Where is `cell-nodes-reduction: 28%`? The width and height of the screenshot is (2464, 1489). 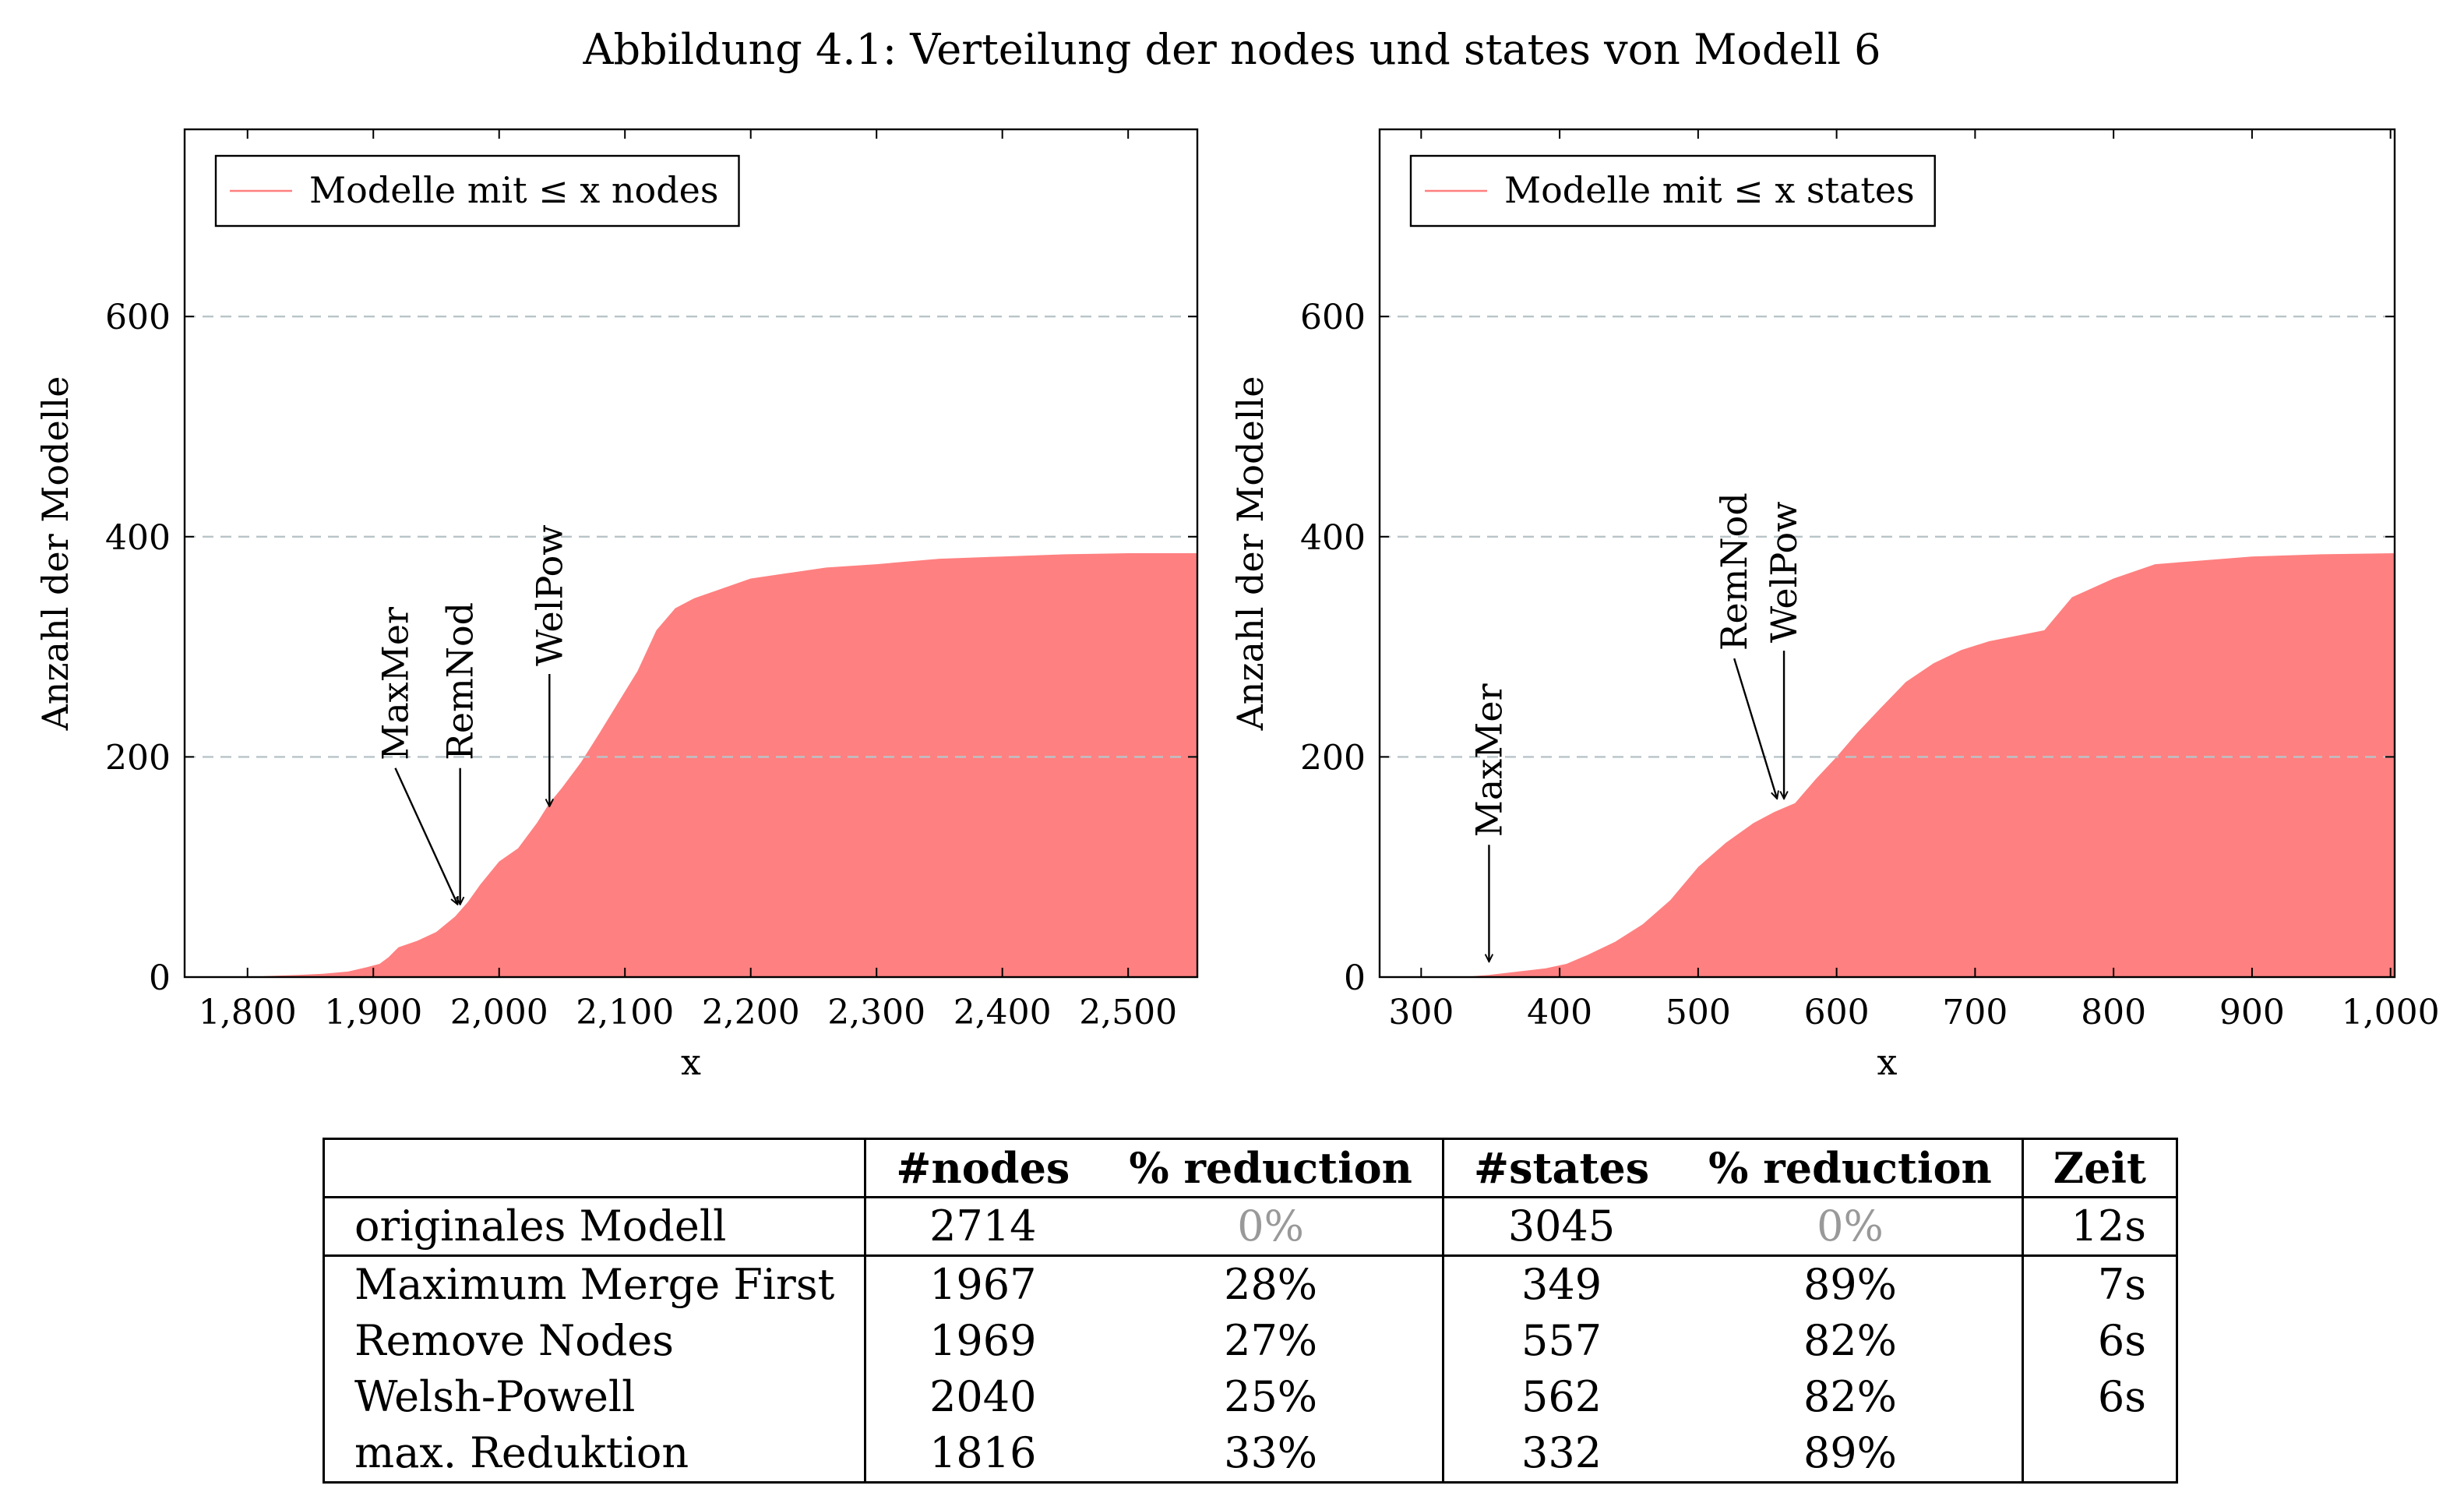 cell-nodes-reduction: 28% is located at coordinates (1271, 1284).